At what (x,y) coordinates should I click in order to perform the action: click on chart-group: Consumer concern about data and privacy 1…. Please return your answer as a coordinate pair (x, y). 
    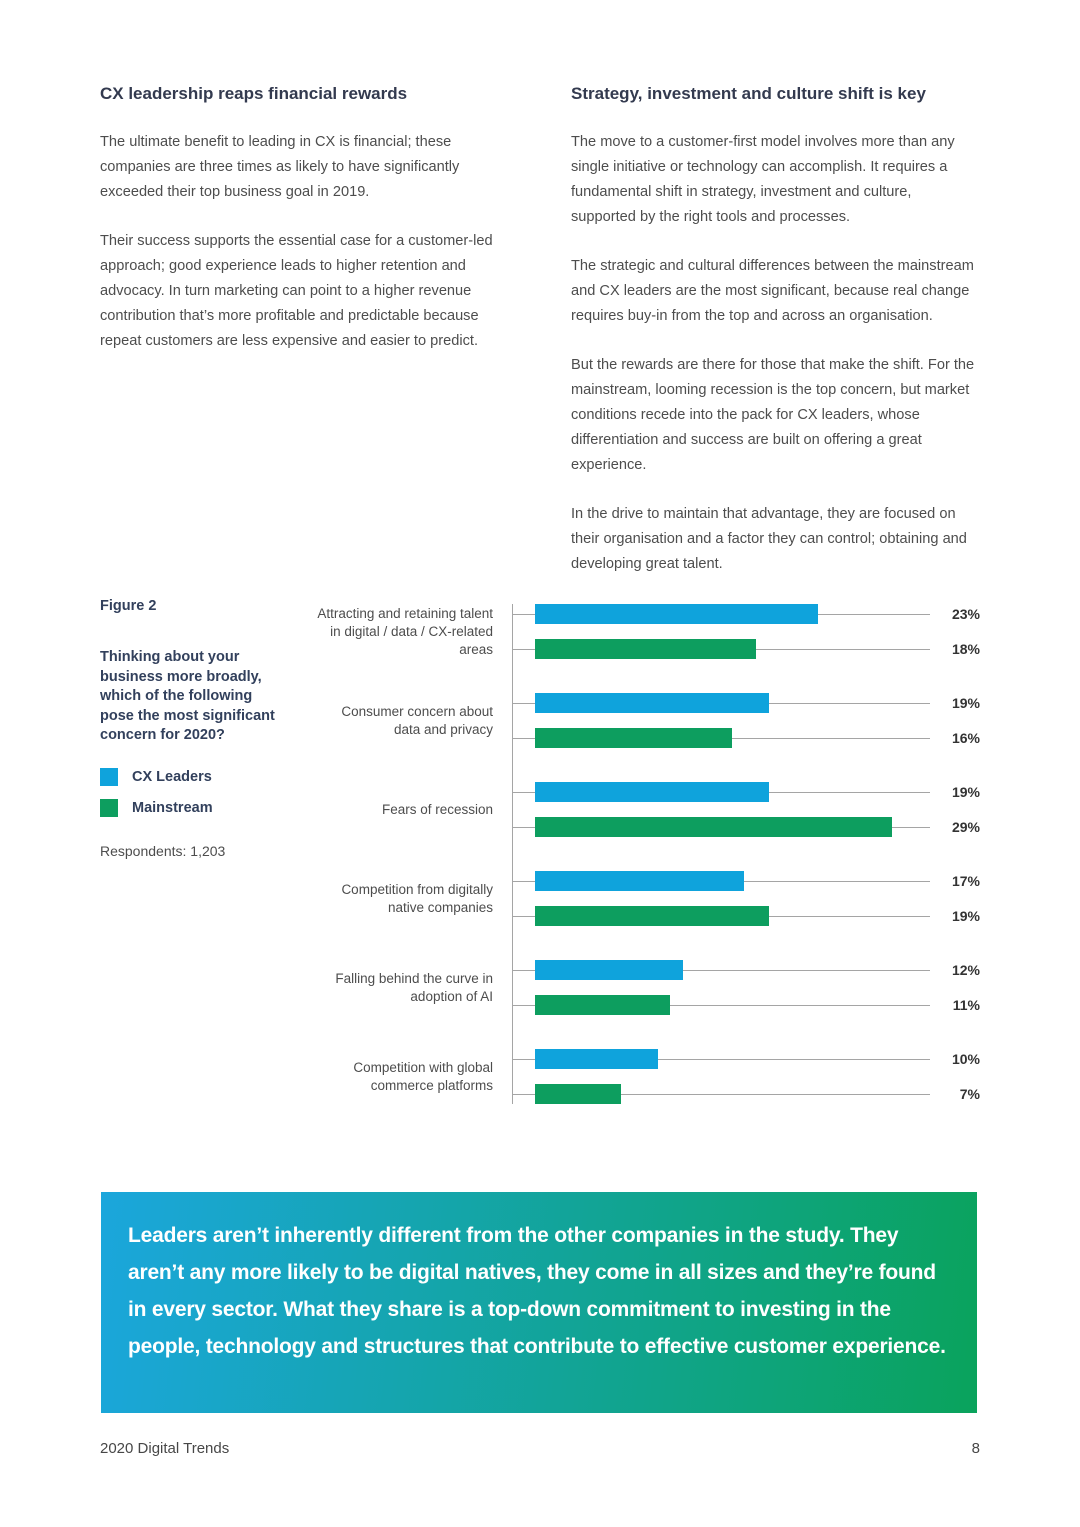
    Looking at the image, I should click on (646, 720).